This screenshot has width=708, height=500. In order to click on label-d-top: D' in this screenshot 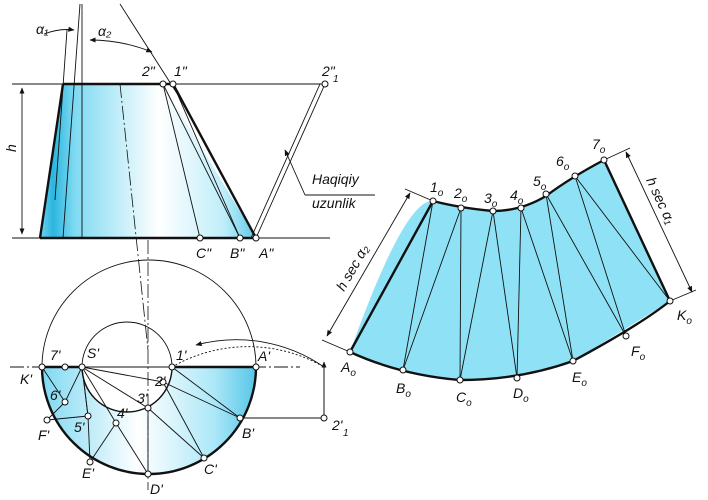, I will do `click(157, 489)`.